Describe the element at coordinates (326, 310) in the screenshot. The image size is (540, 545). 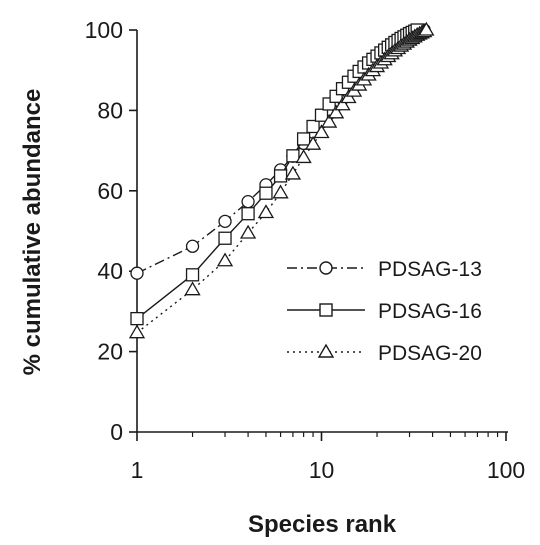
I see `legend-marker-square` at that location.